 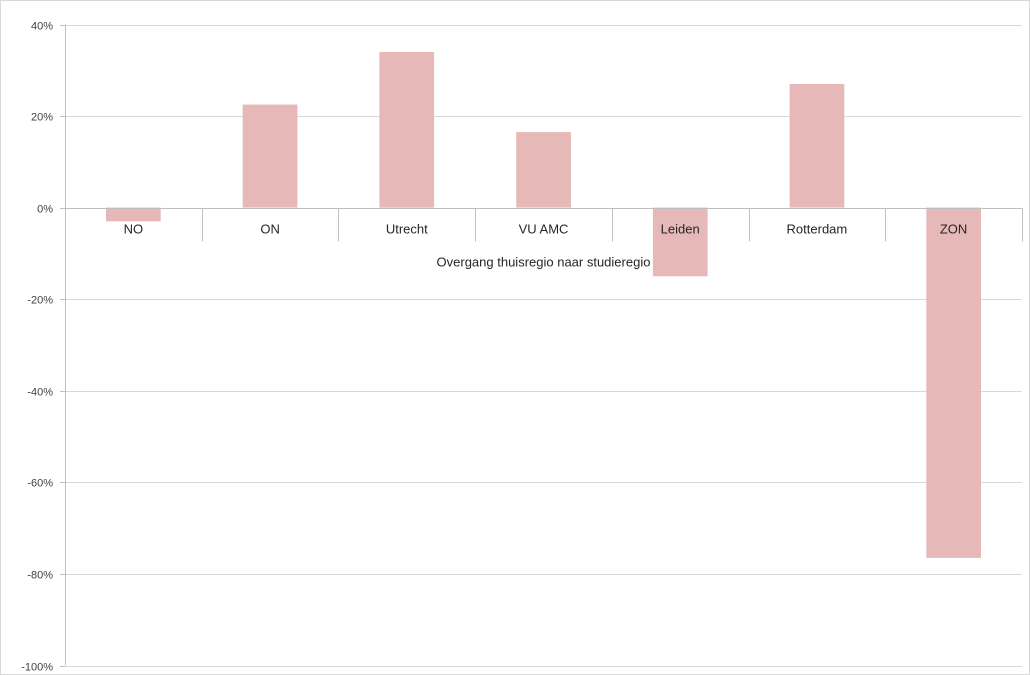 I want to click on y-tick-label: 20%, so click(x=42, y=118).